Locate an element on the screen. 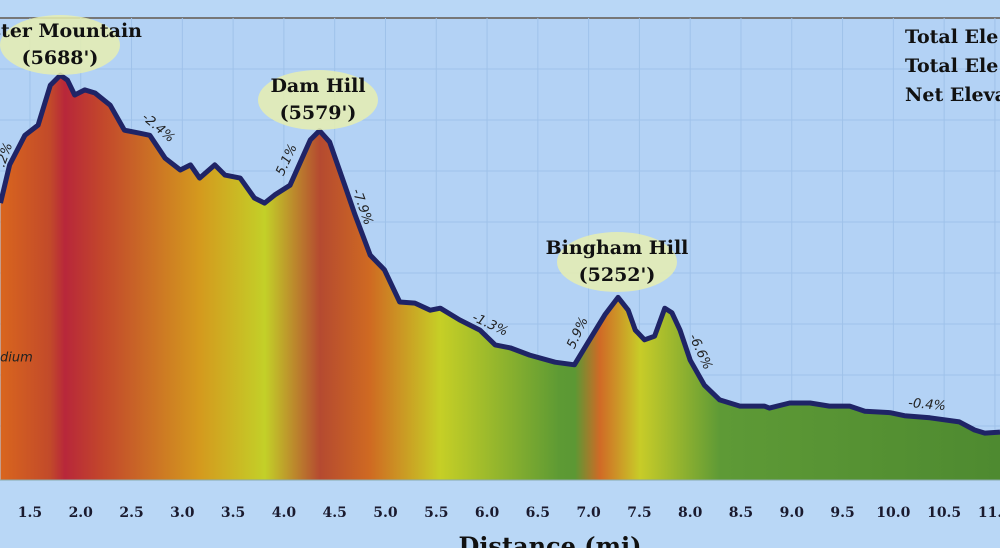  x-tick-label: 9.5 is located at coordinates (842, 513).